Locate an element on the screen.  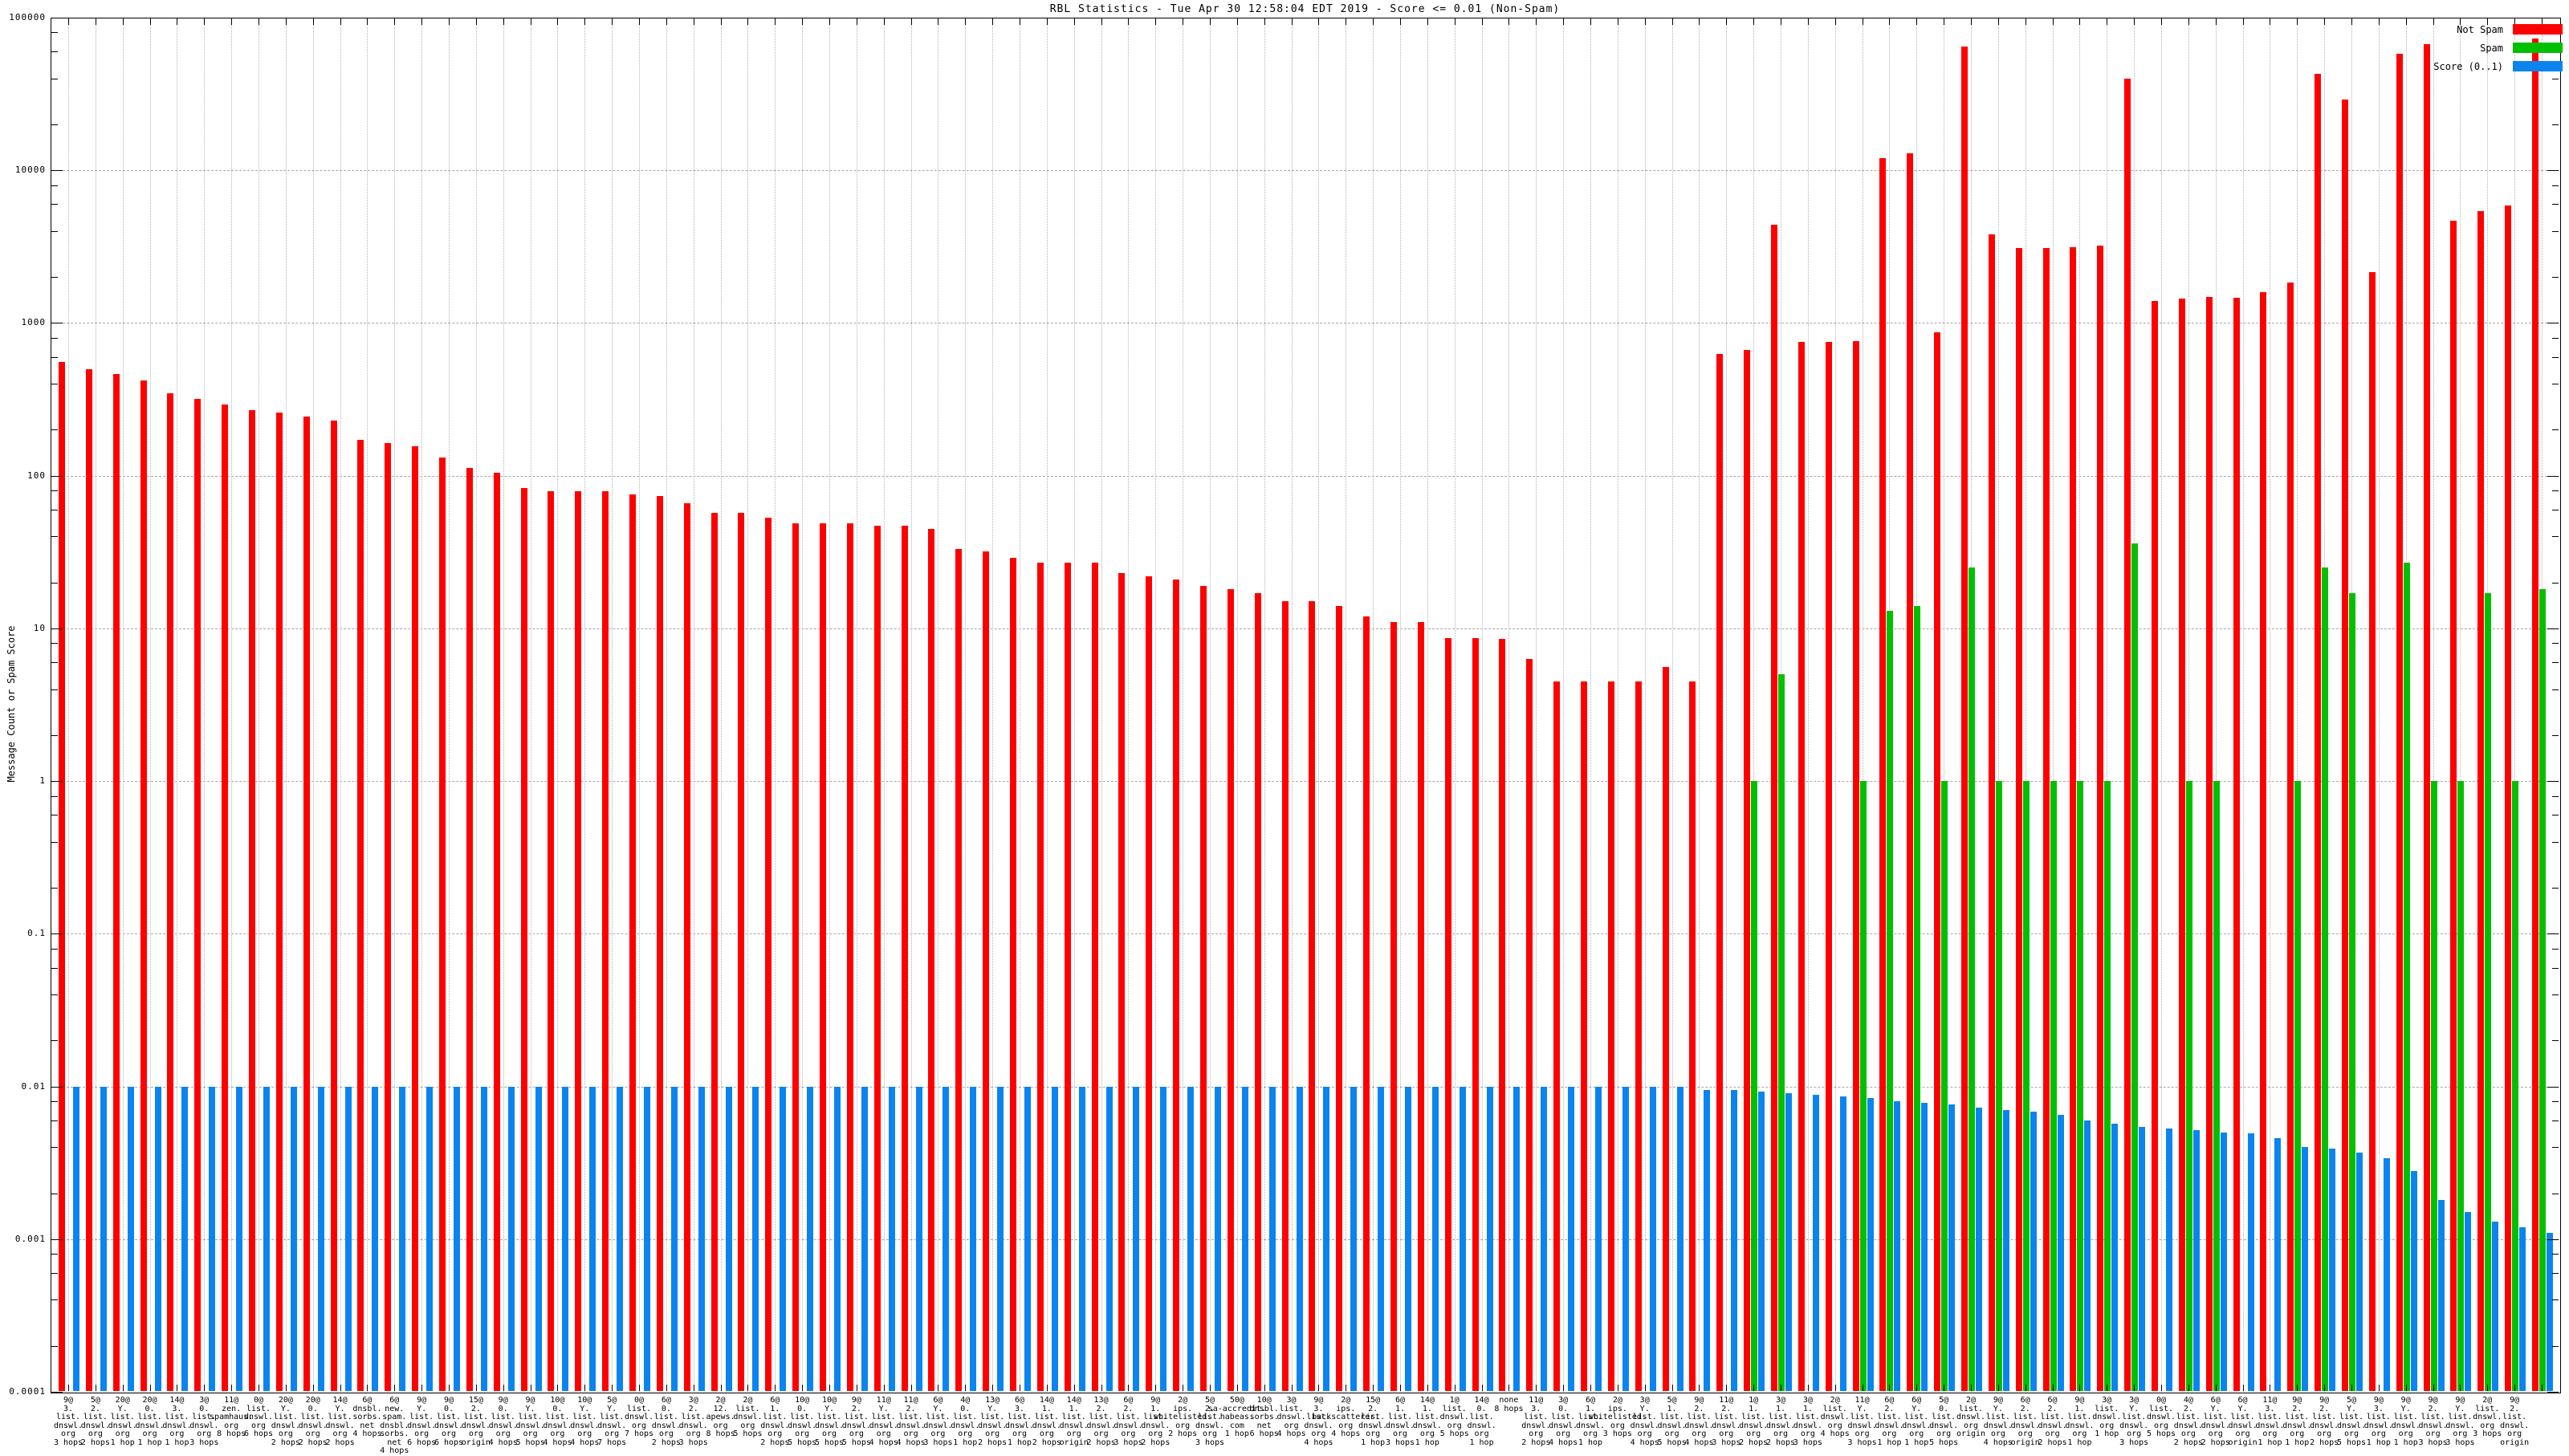
y-tick-label: 100000 is located at coordinates (28, 17).